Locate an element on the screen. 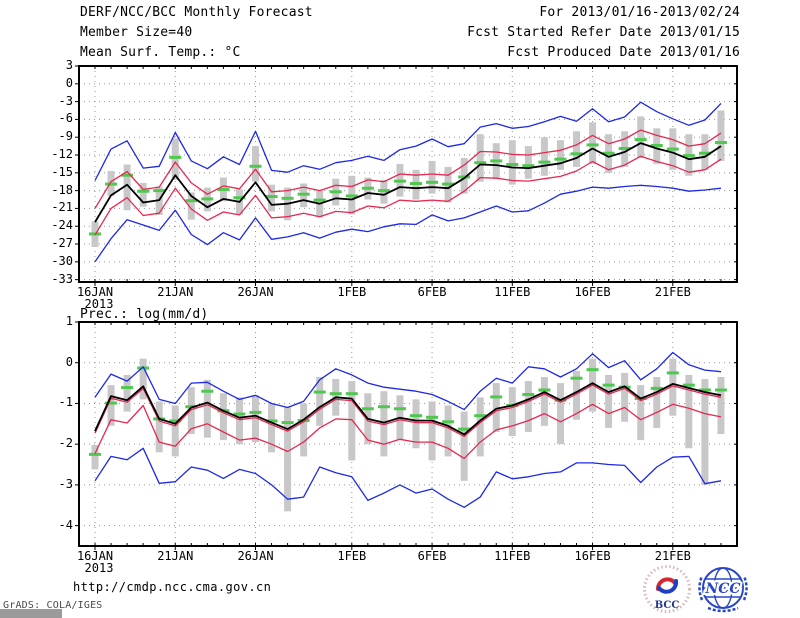 This screenshot has height=618, width=800. forecast-range-label: For 2013/01/16-2013/02/24 is located at coordinates (639, 12).